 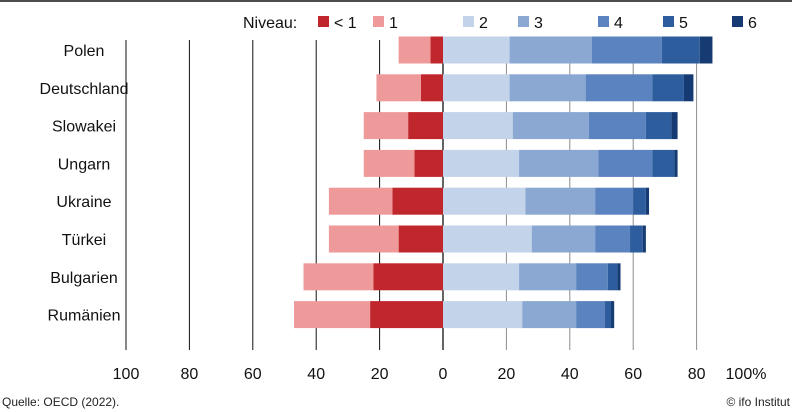 What do you see at coordinates (549, 315) in the screenshot?
I see `bar-Rumänien-niveau-3` at bounding box center [549, 315].